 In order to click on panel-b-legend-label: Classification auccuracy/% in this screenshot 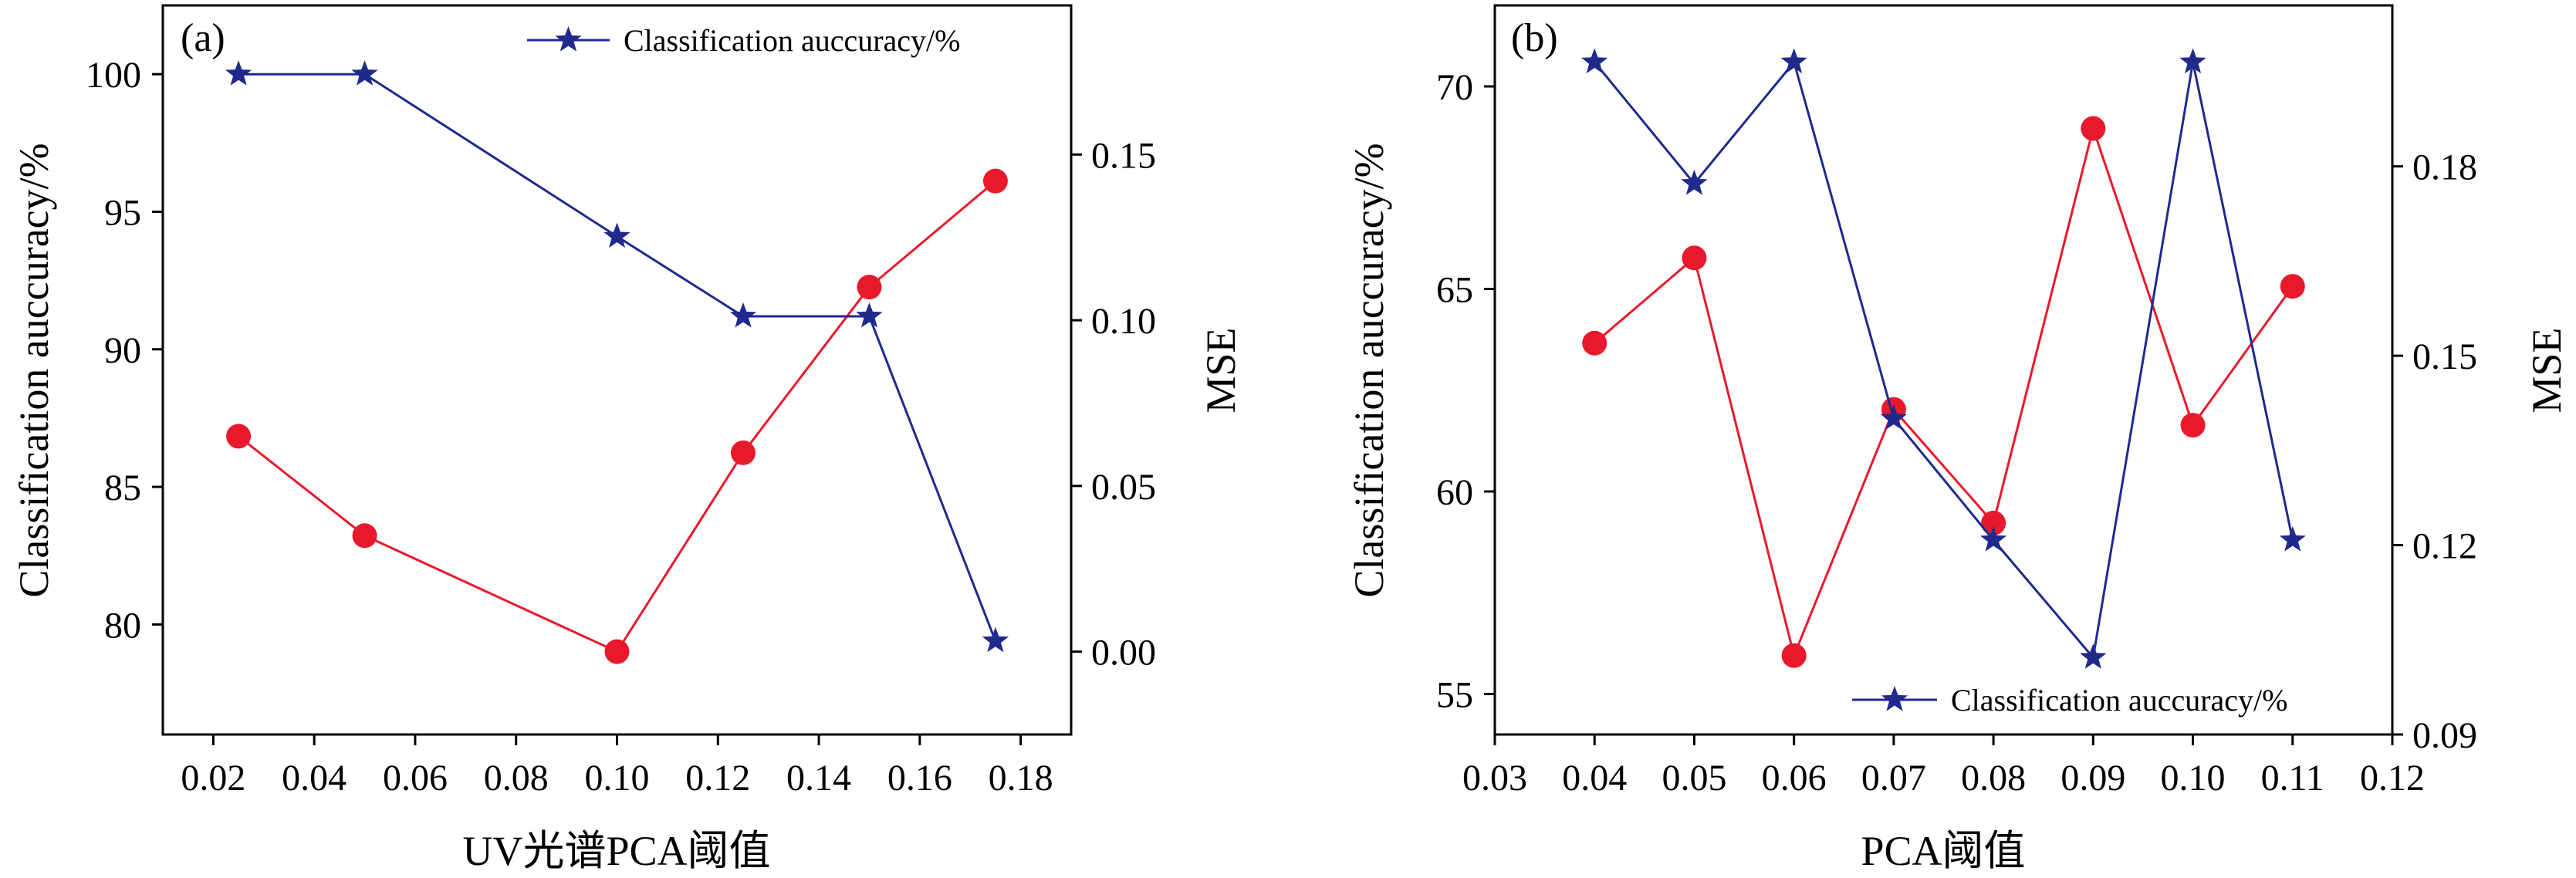, I will do `click(2119, 700)`.